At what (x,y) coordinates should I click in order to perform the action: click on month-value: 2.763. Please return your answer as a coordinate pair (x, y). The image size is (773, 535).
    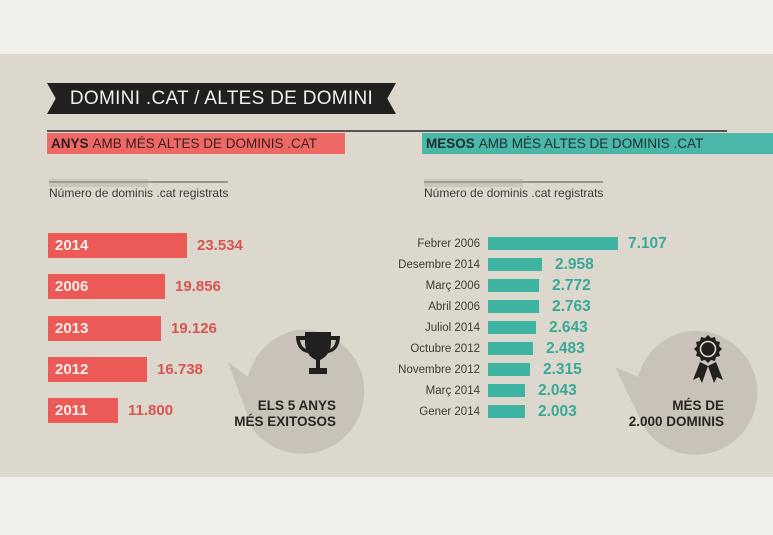
    Looking at the image, I should click on (571, 306).